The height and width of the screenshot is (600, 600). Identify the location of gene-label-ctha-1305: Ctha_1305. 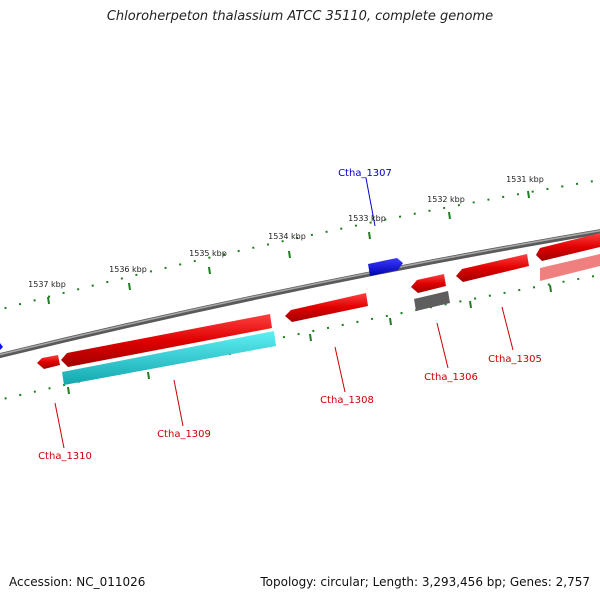
(515, 359).